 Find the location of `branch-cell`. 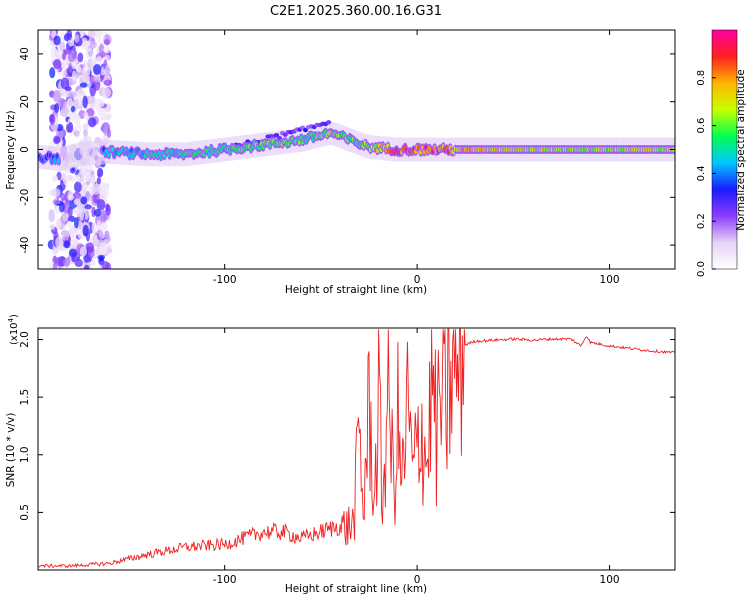

branch-cell is located at coordinates (329, 122).